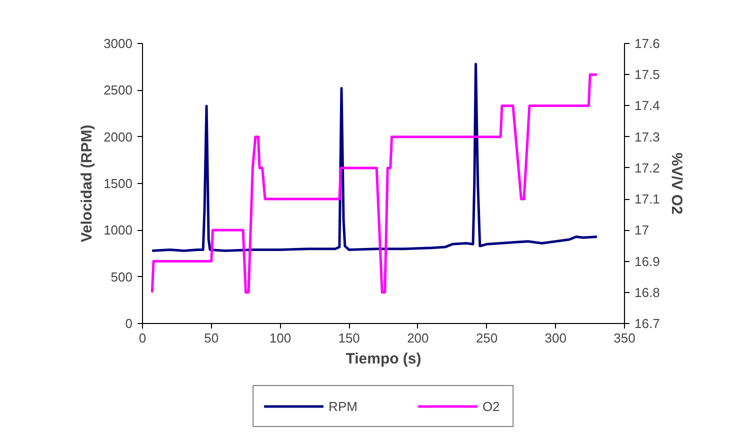 The height and width of the screenshot is (445, 750). I want to click on x-tick-label: 150, so click(349, 338).